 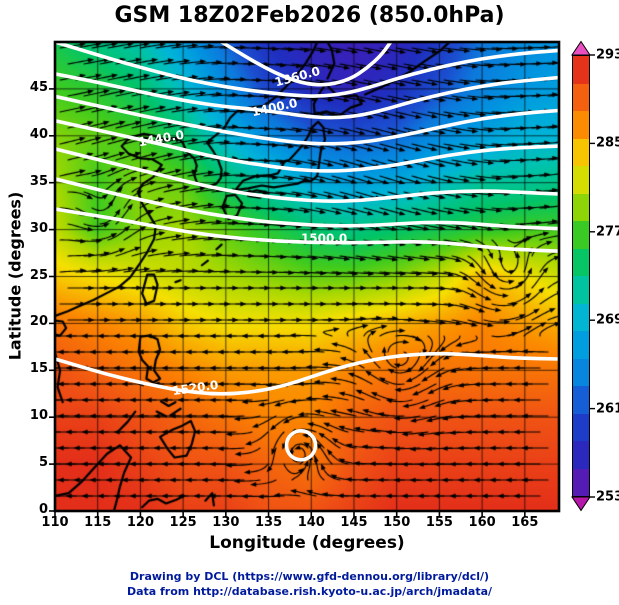 What do you see at coordinates (38, 416) in the screenshot?
I see `y-tick-label: 10` at bounding box center [38, 416].